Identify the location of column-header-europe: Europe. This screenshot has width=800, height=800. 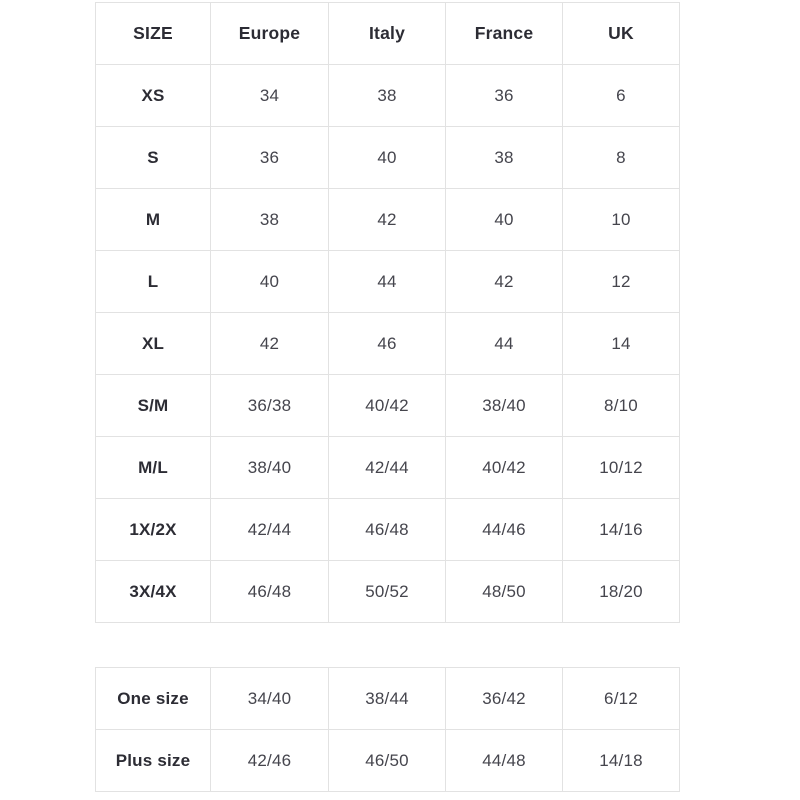
(269, 33).